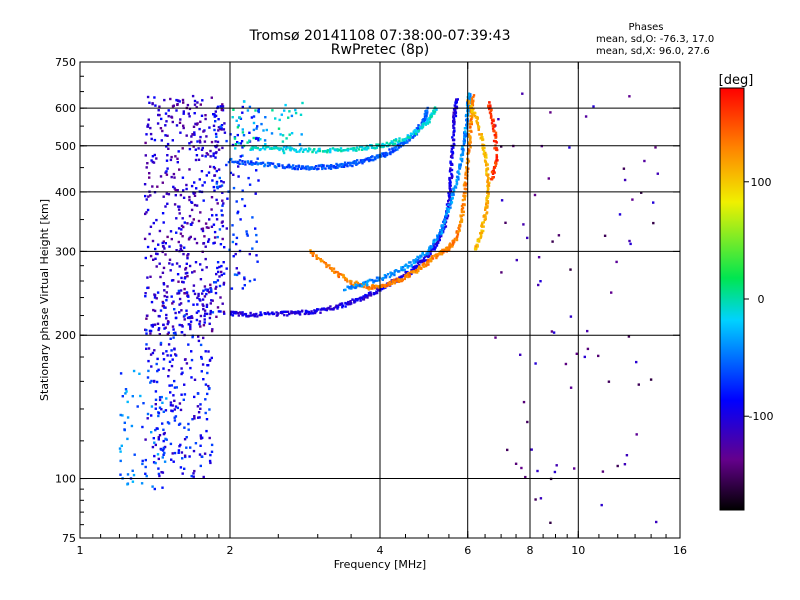 This screenshot has width=800, height=600. Describe the element at coordinates (380, 50) in the screenshot. I see `chart-subtitle: RwPretec (8p)` at that location.